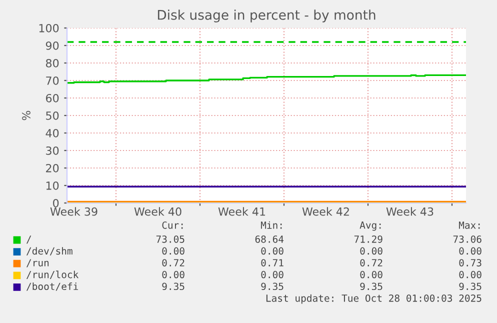 This screenshot has height=323, width=497. What do you see at coordinates (374, 299) in the screenshot?
I see `text: Last update: Tue Oct 28 01:00:03 2025` at bounding box center [374, 299].